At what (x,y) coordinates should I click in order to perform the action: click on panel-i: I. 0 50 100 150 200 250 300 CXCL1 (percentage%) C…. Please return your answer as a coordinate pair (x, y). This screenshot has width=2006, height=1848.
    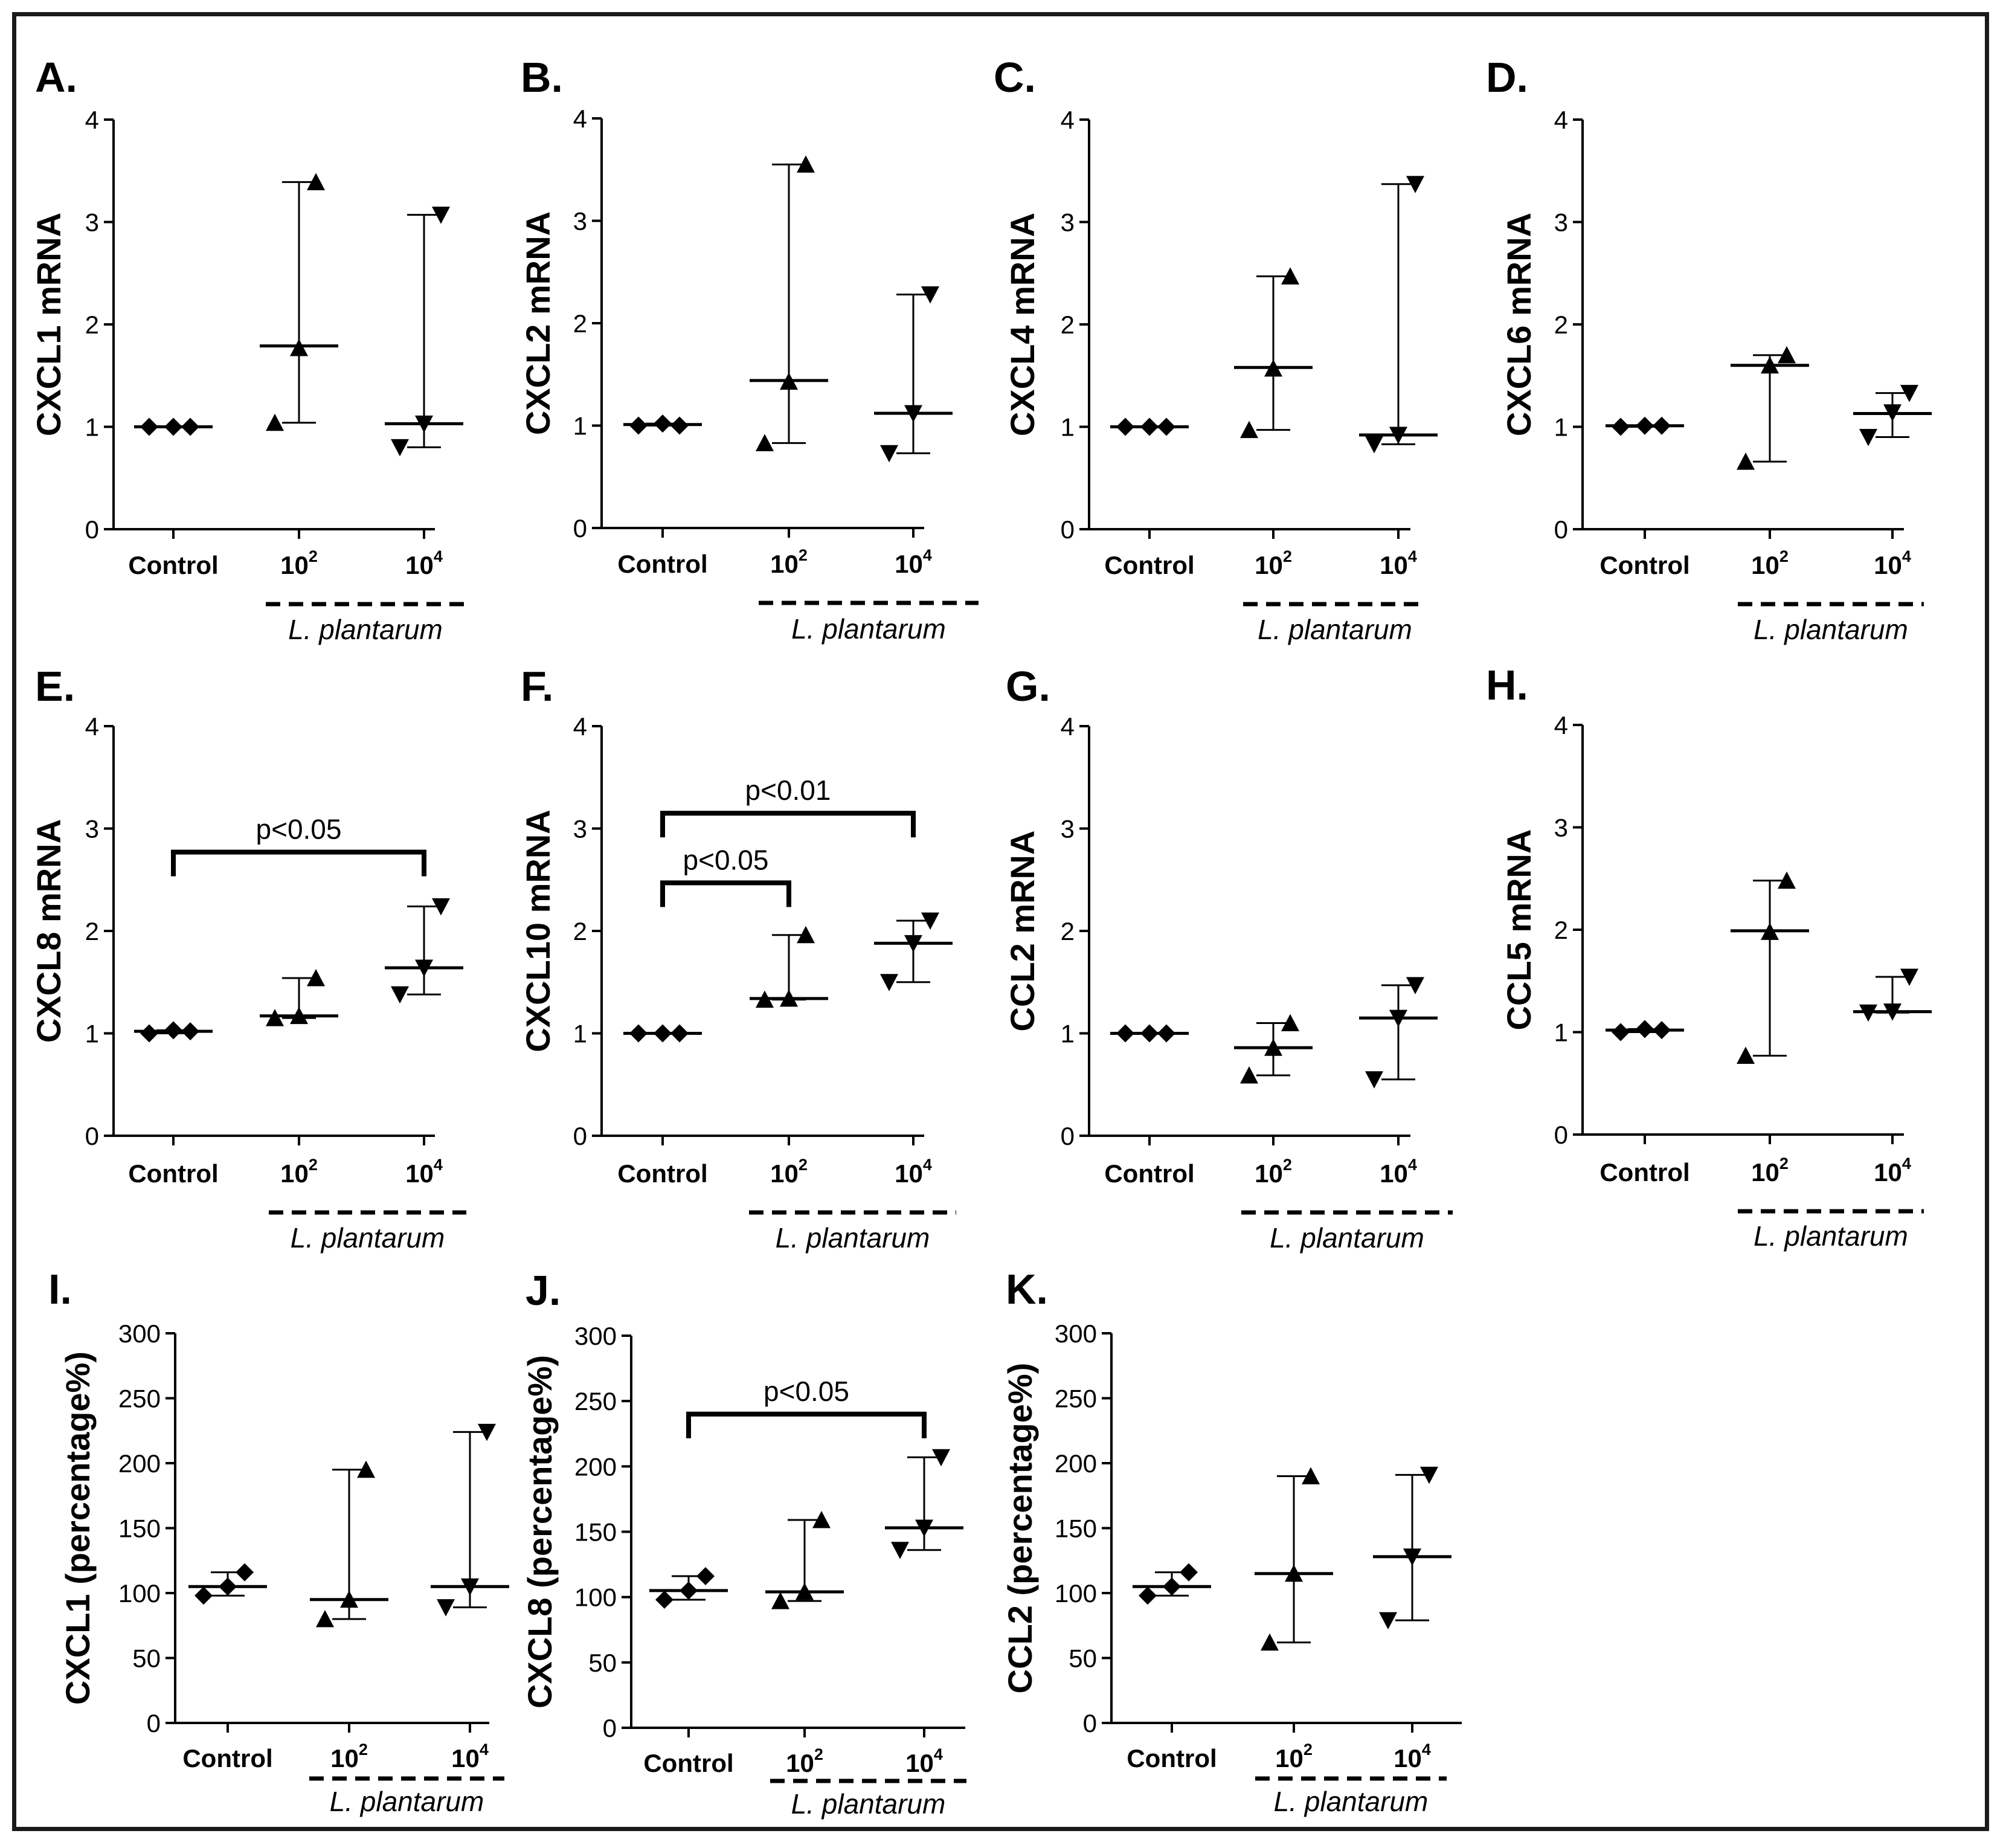
    Looking at the image, I should click on (278, 1541).